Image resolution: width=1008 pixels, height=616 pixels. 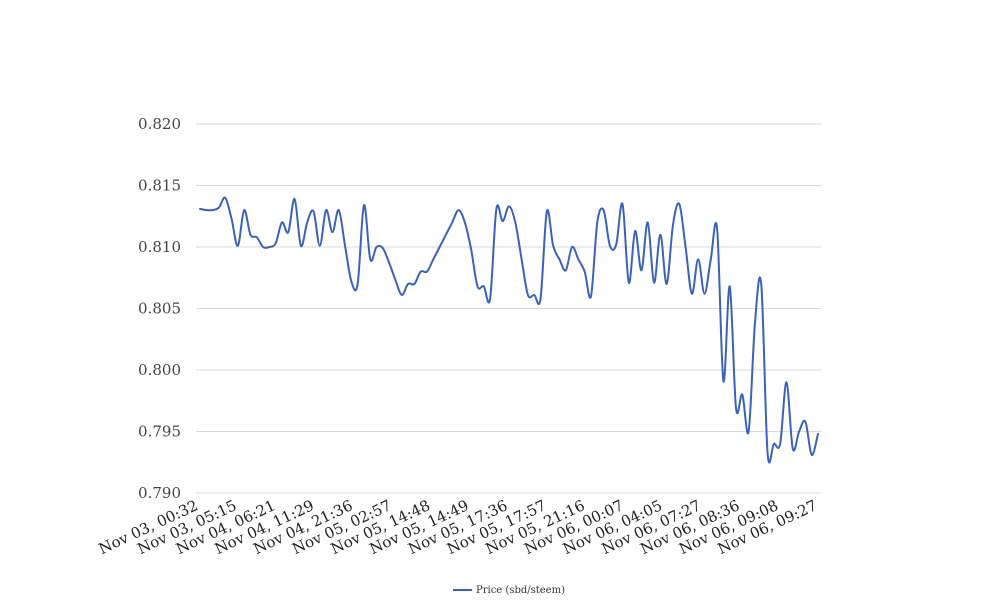 What do you see at coordinates (159, 247) in the screenshot?
I see `y-tick-label: 0.810` at bounding box center [159, 247].